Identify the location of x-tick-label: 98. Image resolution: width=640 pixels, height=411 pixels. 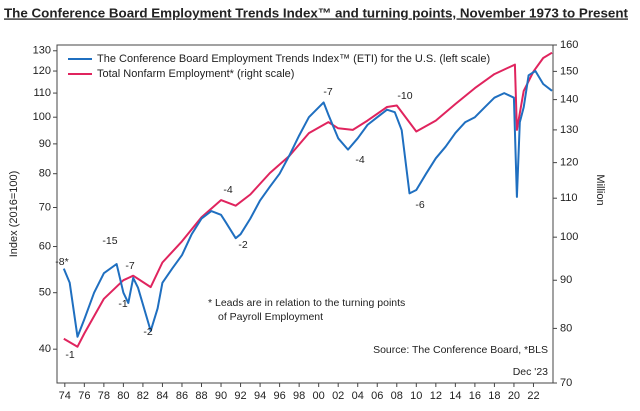
(299, 396).